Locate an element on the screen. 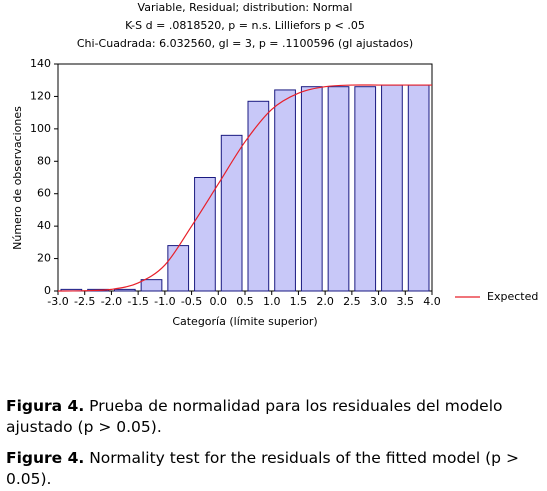 The height and width of the screenshot is (491, 547). caption-label: Figura 4. is located at coordinates (45, 406).